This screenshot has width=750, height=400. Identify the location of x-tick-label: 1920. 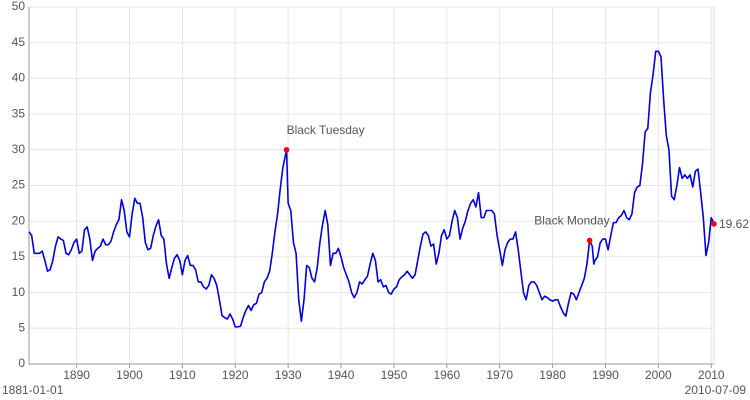
(235, 375).